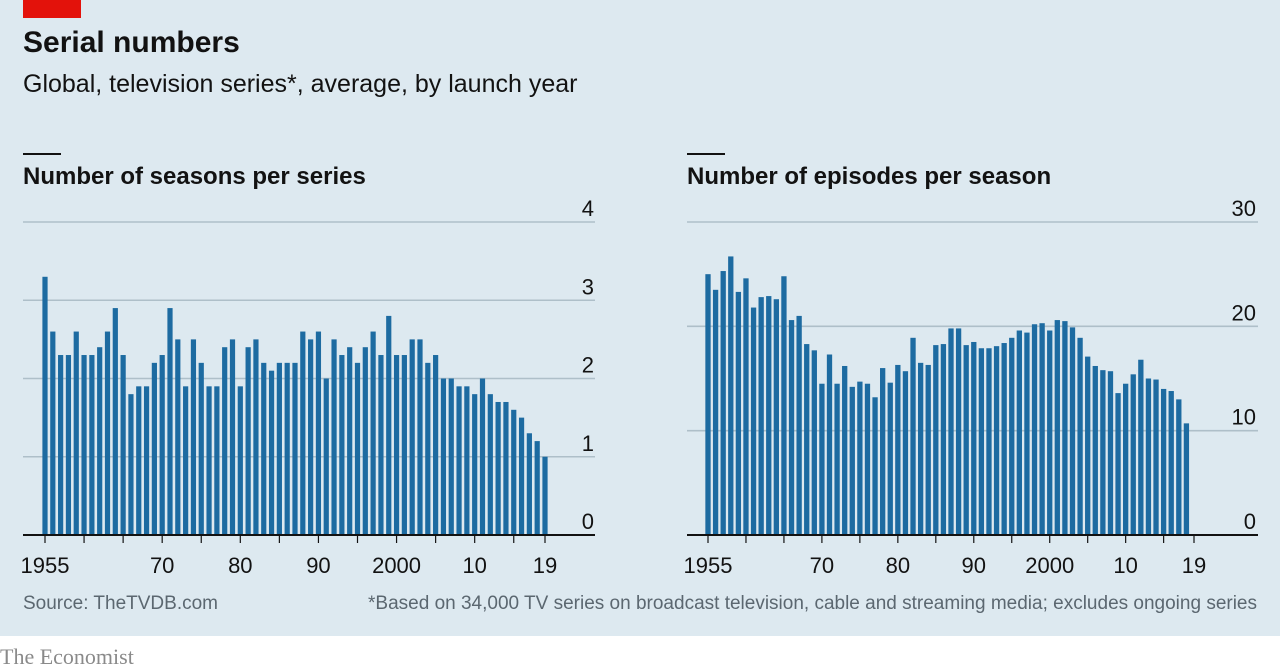 The image size is (1280, 672). Describe the element at coordinates (588, 208) in the screenshot. I see `y-tick-label: 4` at that location.